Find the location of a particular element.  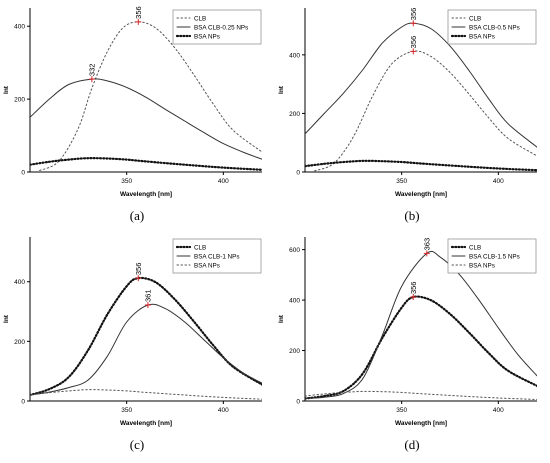

peak-label: 363 is located at coordinates (426, 244).